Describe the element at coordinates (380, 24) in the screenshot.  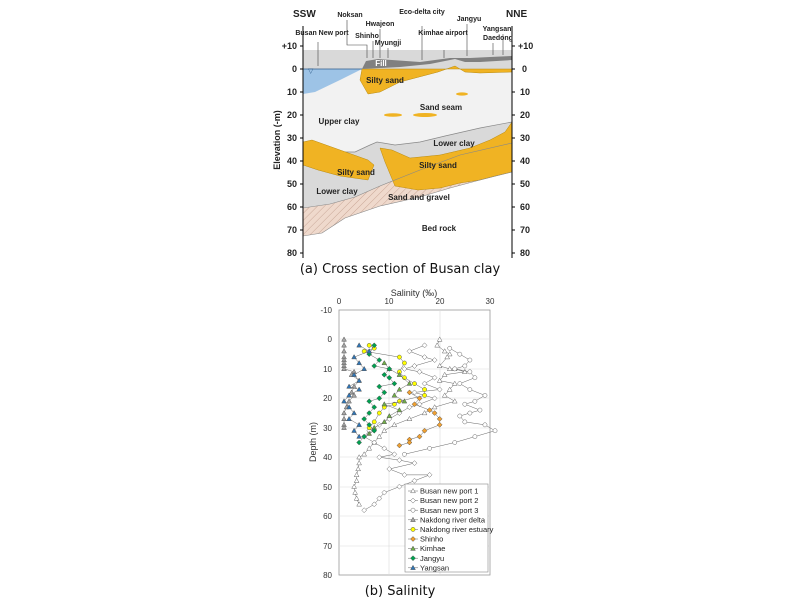
I see `svg-text: Hwajeon` at that location.